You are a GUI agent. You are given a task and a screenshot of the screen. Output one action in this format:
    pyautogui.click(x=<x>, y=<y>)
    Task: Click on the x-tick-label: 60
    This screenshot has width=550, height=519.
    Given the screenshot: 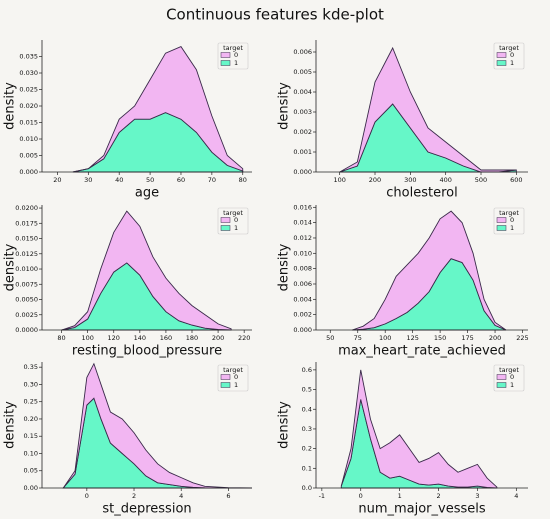 What is the action you would take?
    pyautogui.click(x=181, y=180)
    